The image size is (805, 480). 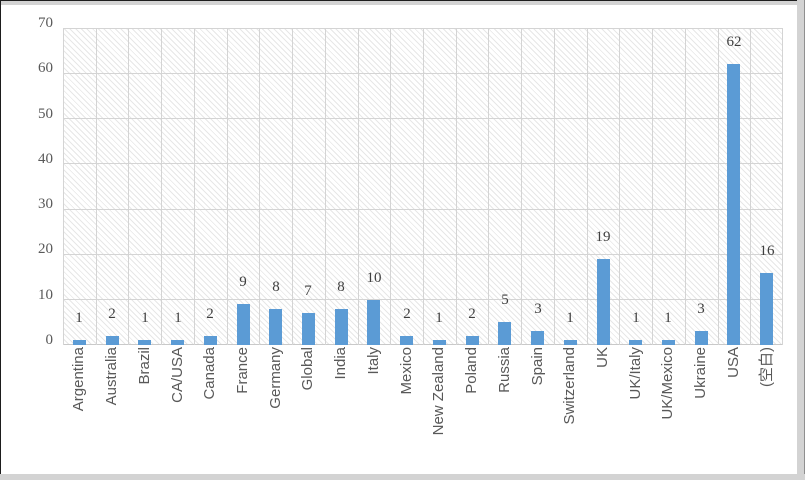 I want to click on y-axis-tick-label: 30, so click(x=45, y=204).